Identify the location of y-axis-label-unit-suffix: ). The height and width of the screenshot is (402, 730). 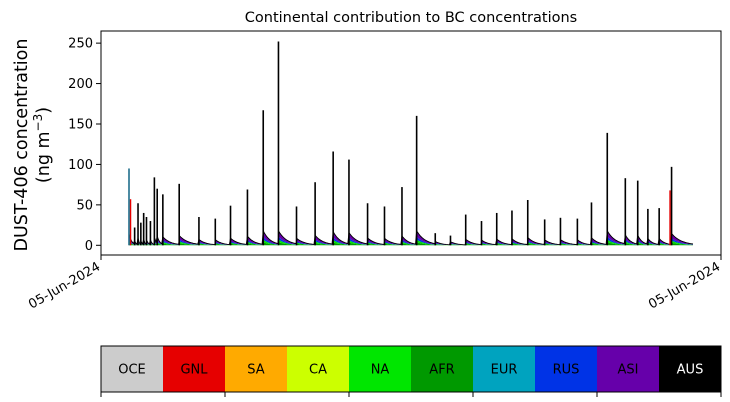
(44, 110).